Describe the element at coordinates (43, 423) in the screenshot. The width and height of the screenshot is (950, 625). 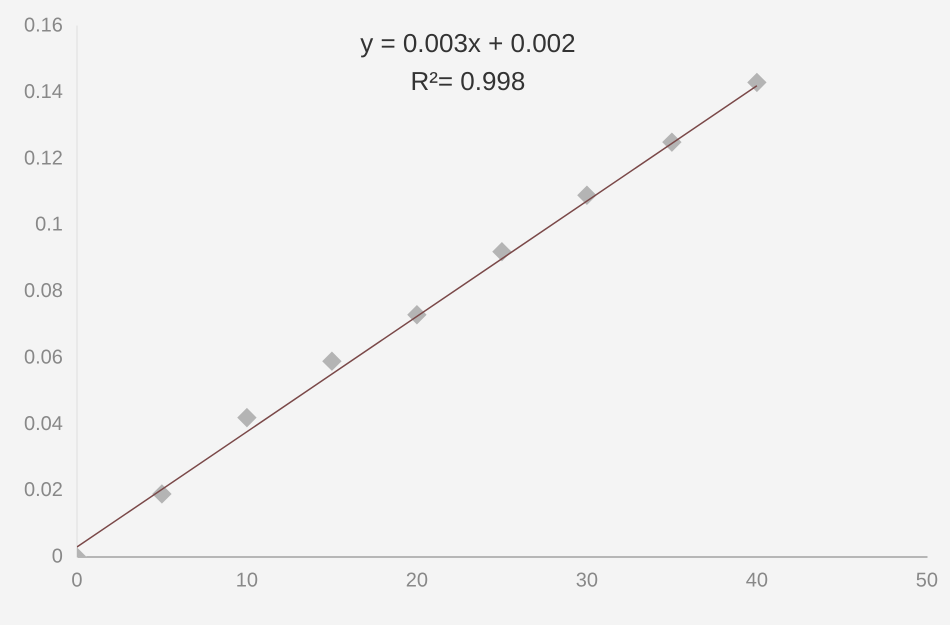
I see `y-tick-label: 0.04` at that location.